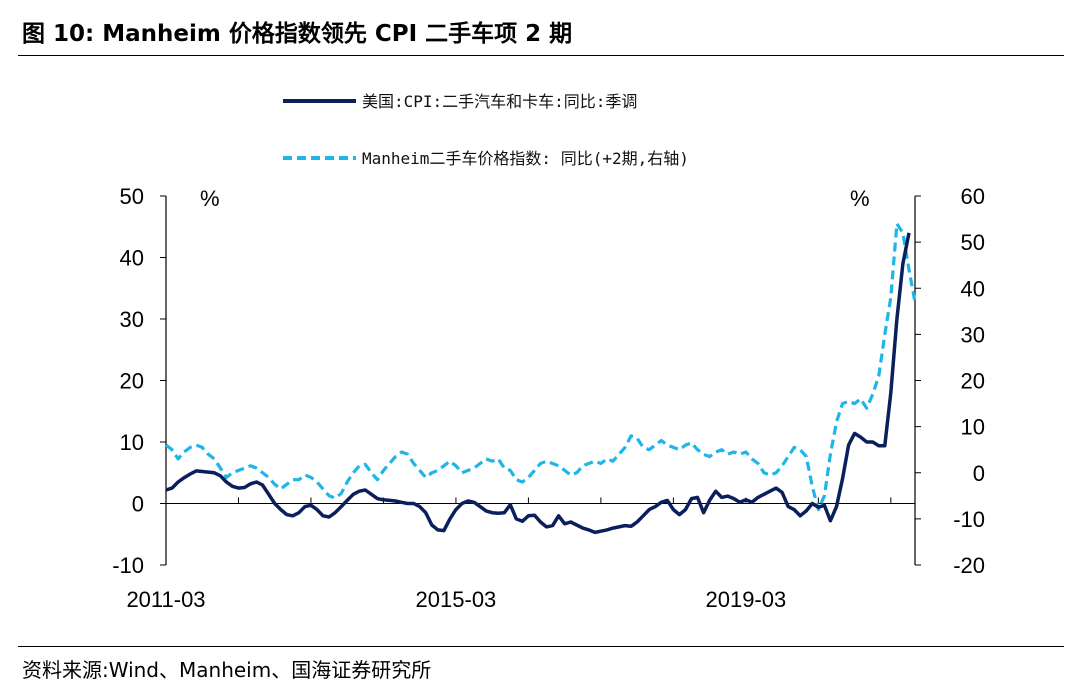 This screenshot has height=695, width=1080. What do you see at coordinates (973, 196) in the screenshot?
I see `right-tick-label: 60` at bounding box center [973, 196].